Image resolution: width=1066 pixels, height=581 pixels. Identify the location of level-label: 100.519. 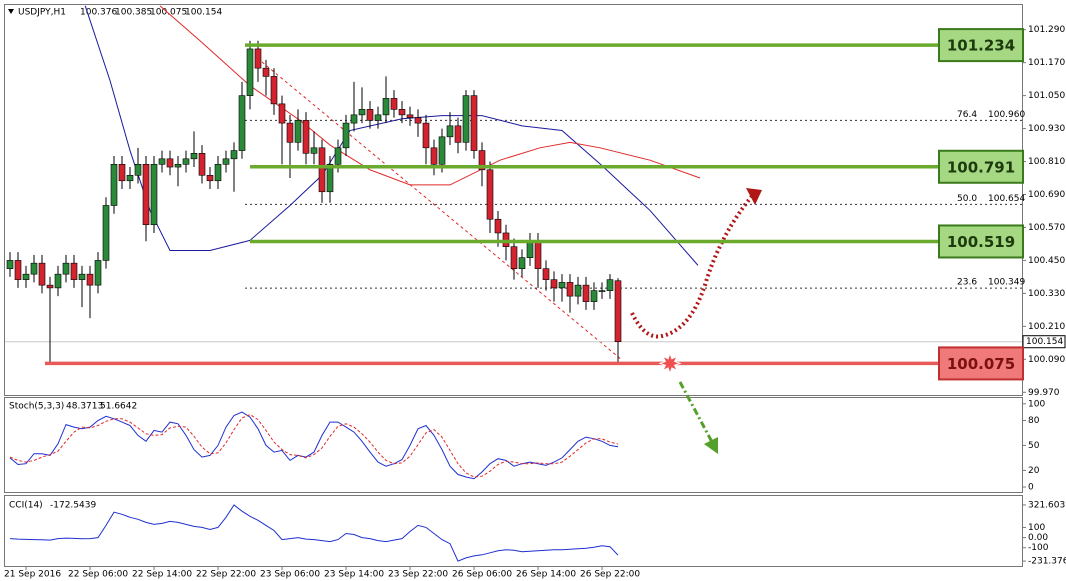
(981, 242).